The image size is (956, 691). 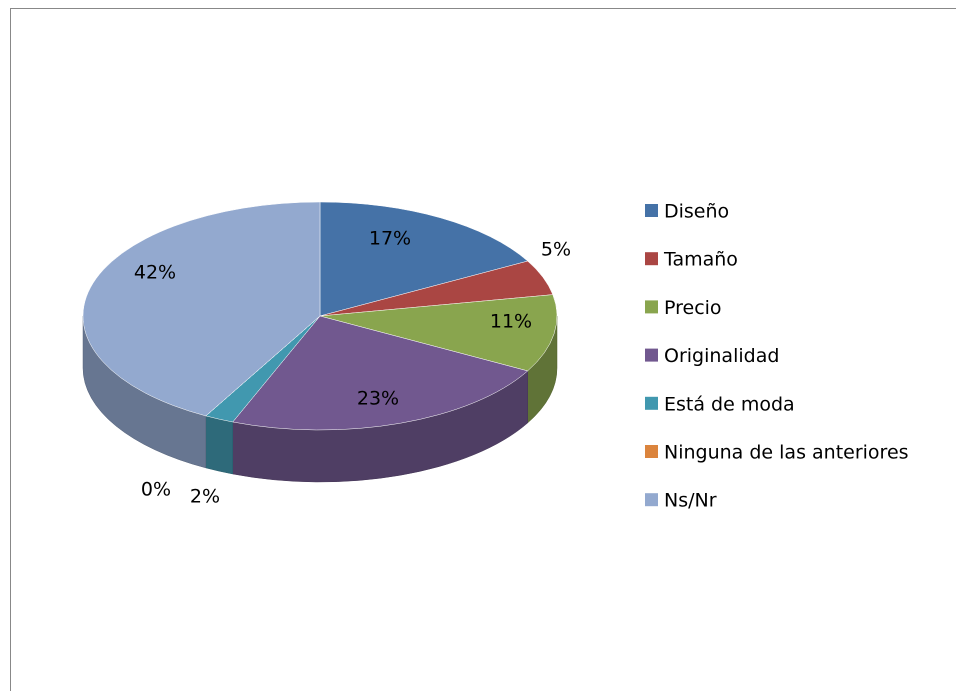 I want to click on legend-label: Diseño, so click(x=696, y=212).